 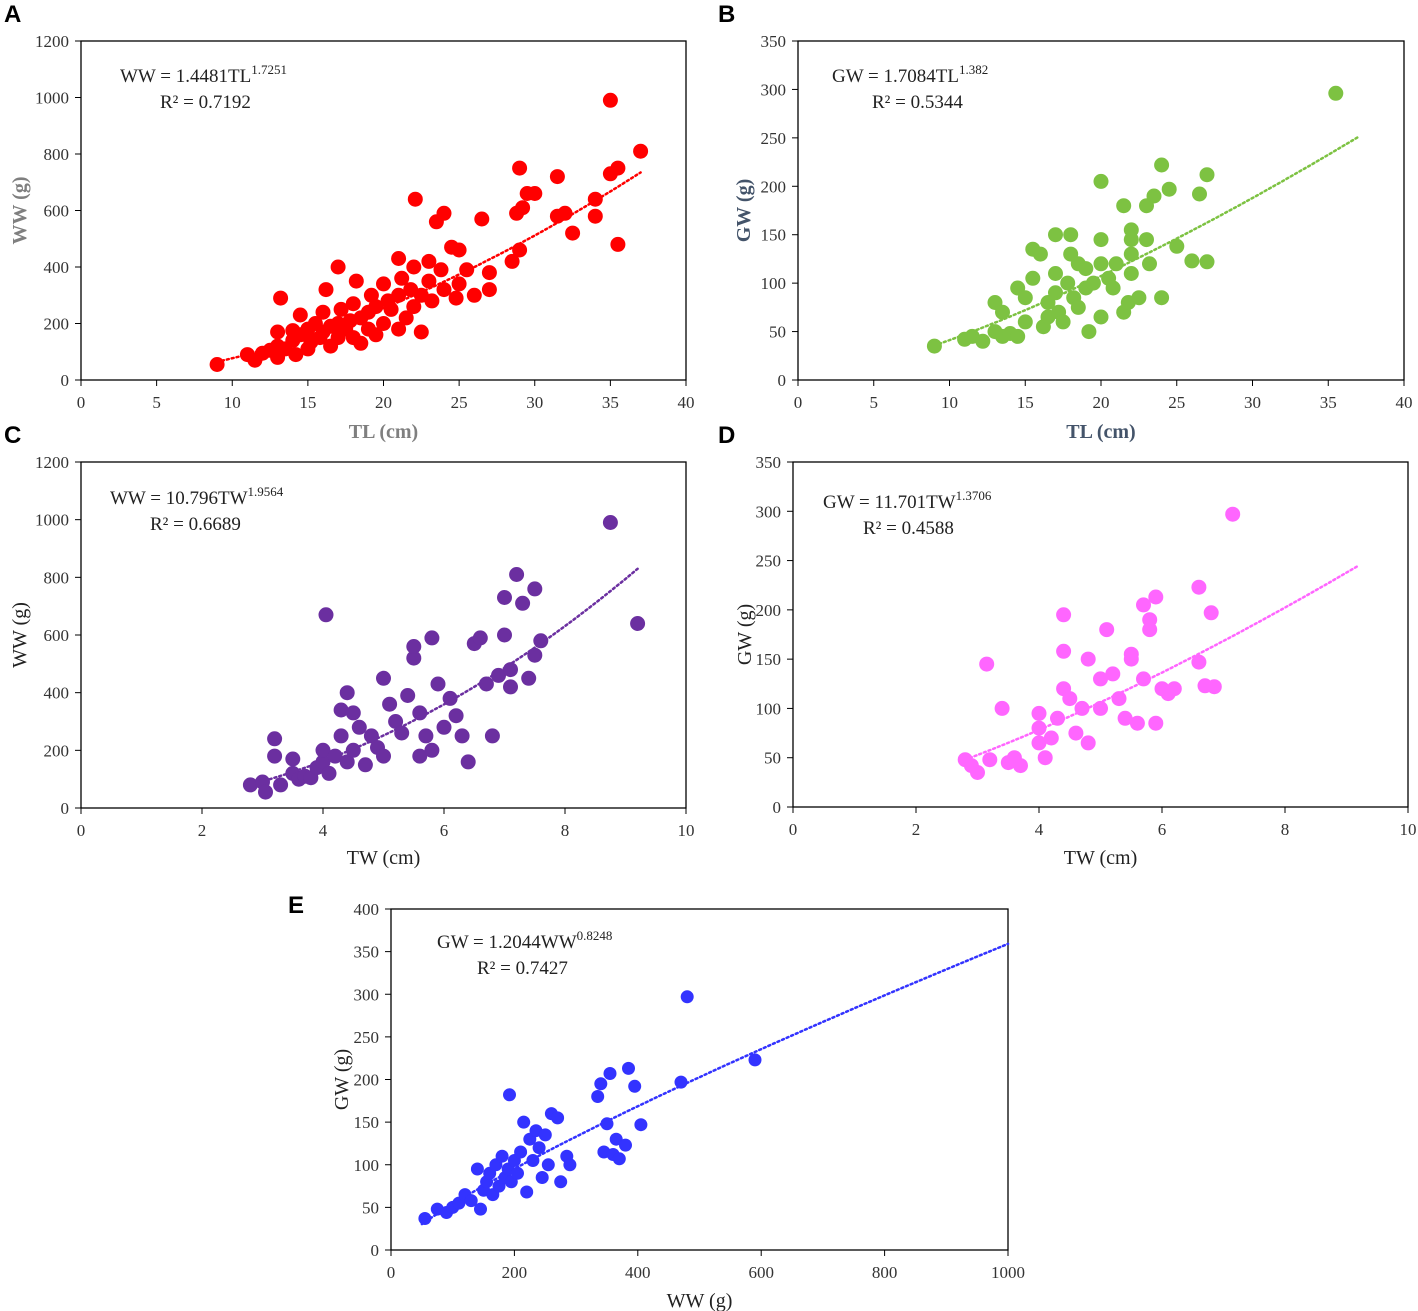 What do you see at coordinates (638, 1272) in the screenshot?
I see `x-tick-label: 400` at bounding box center [638, 1272].